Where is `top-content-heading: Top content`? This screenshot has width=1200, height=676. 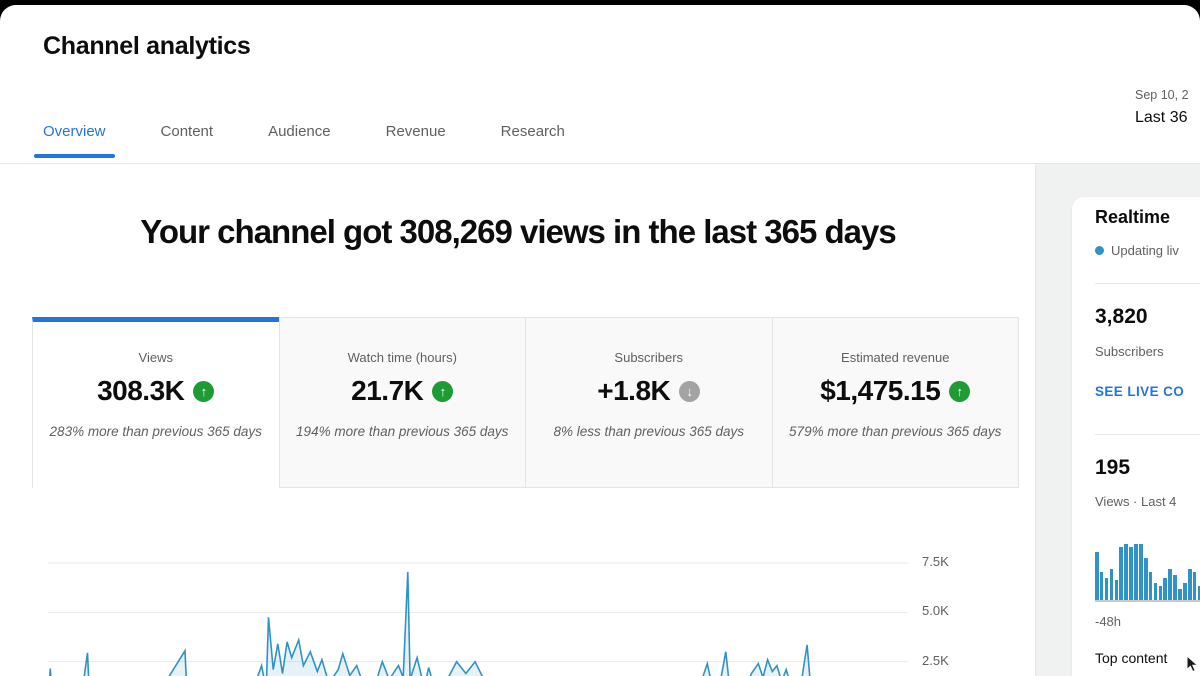
top-content-heading: Top content is located at coordinates (1131, 658).